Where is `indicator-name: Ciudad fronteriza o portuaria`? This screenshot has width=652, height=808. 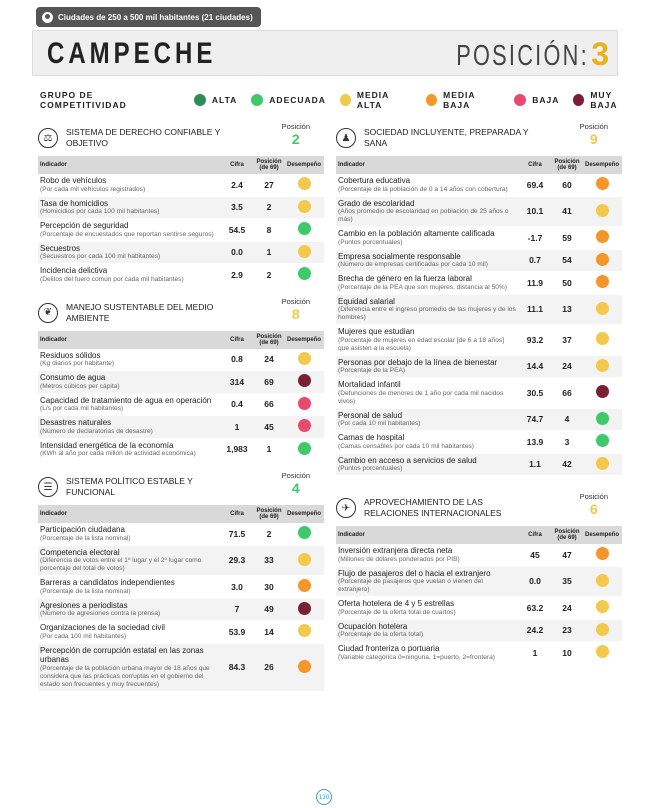 indicator-name: Ciudad fronteriza o portuaria is located at coordinates (389, 648).